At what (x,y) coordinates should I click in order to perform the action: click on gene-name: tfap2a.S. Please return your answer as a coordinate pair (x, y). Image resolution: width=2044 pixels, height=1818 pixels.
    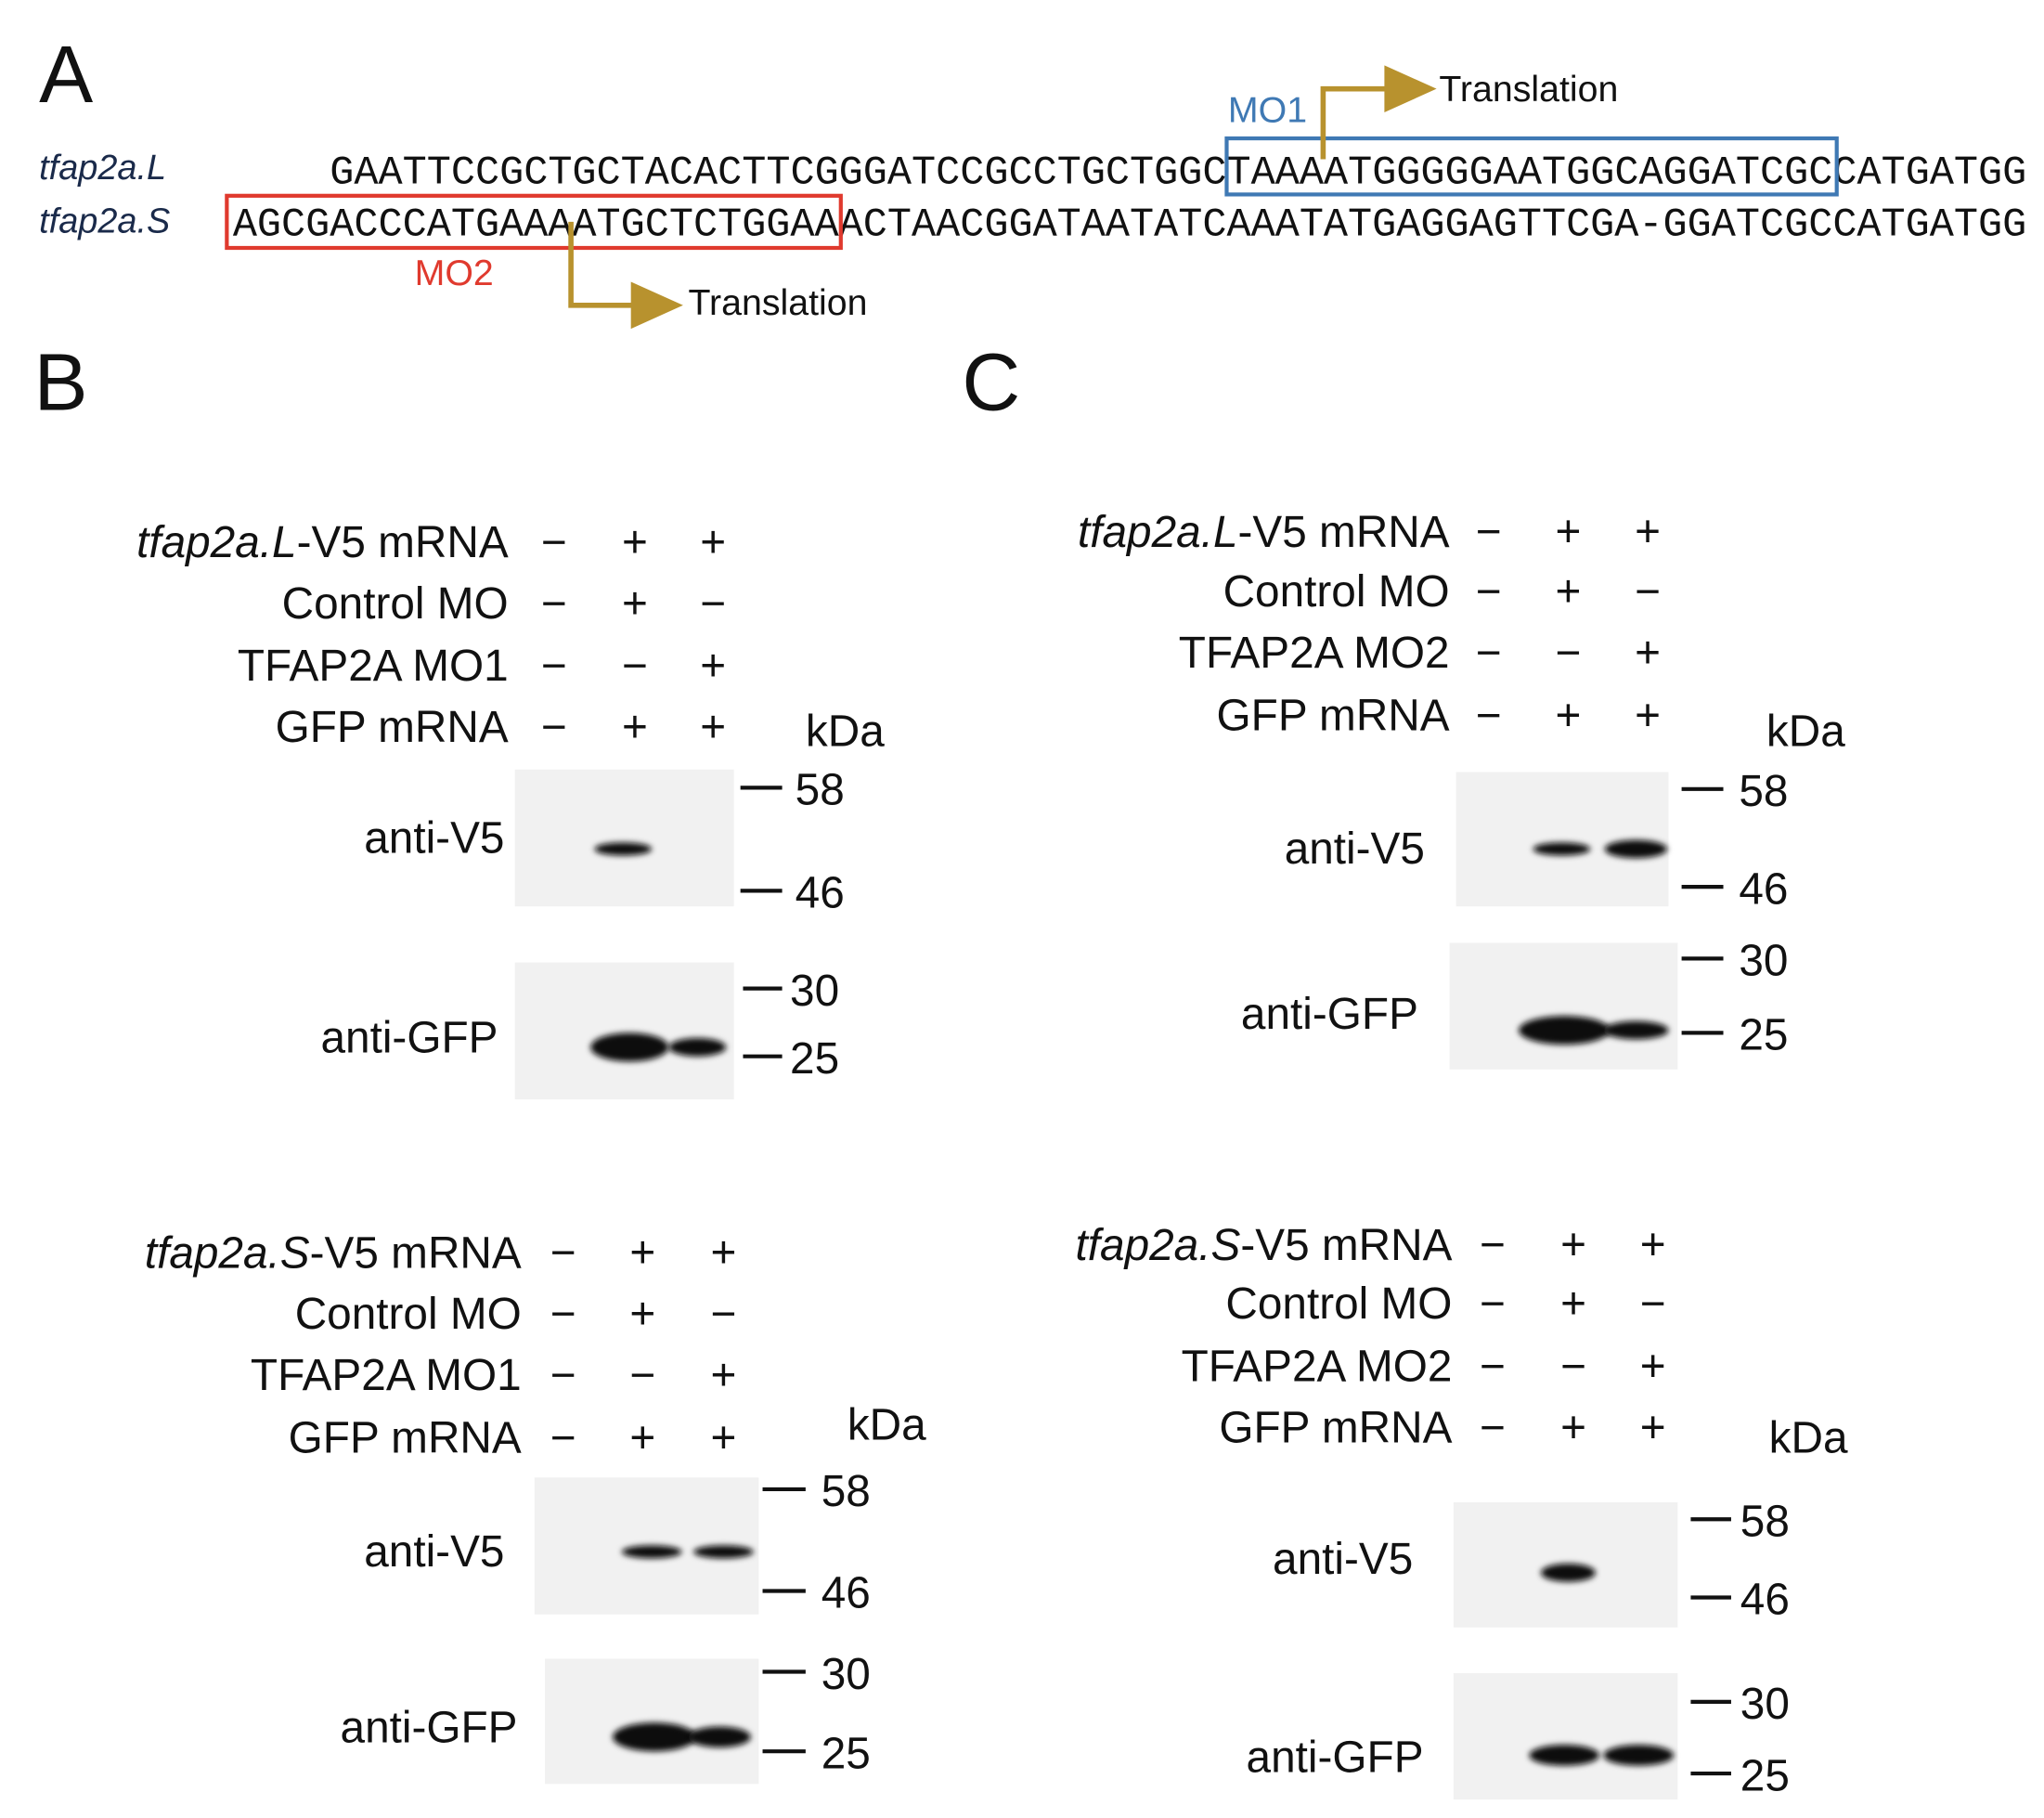
    Looking at the image, I should click on (105, 220).